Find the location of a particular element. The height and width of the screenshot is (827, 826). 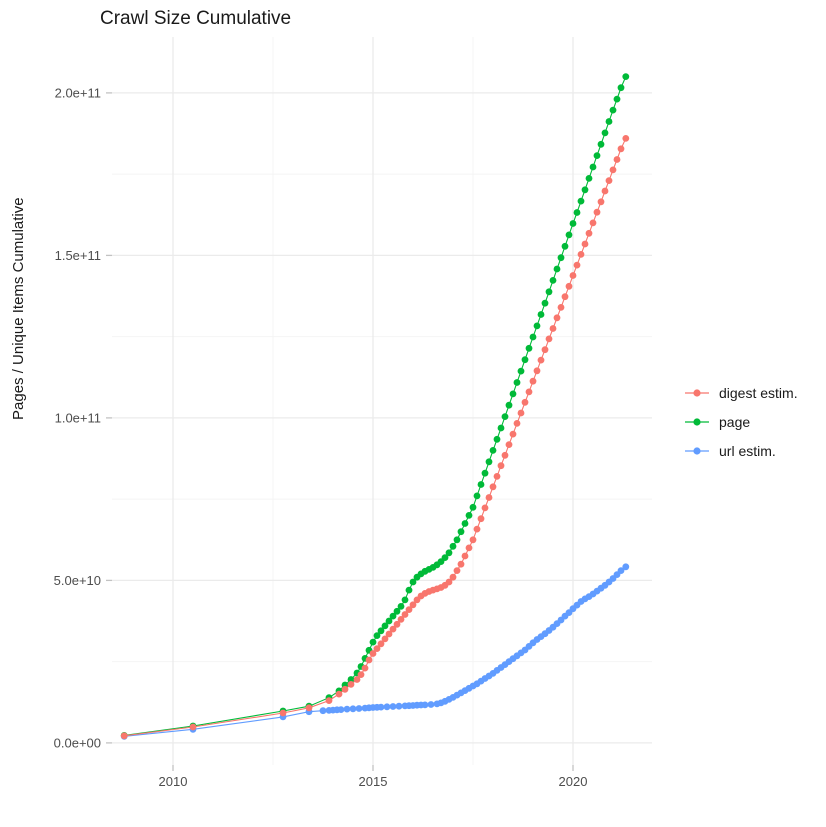

series-url-estim is located at coordinates (375, 651).